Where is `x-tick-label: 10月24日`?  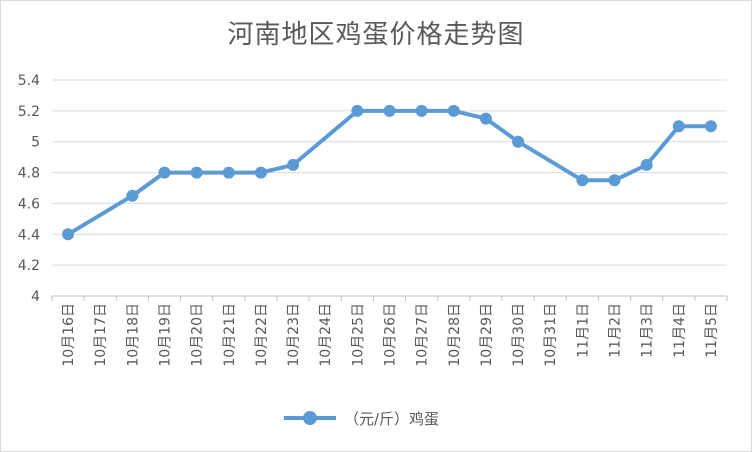
x-tick-label: 10月24日 is located at coordinates (326, 335).